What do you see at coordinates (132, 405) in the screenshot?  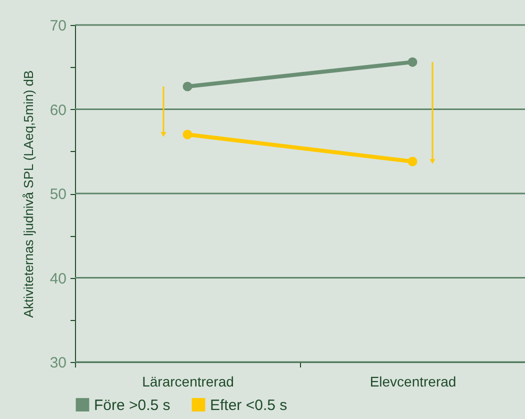 I see `legend-label: Före >0.5 s` at bounding box center [132, 405].